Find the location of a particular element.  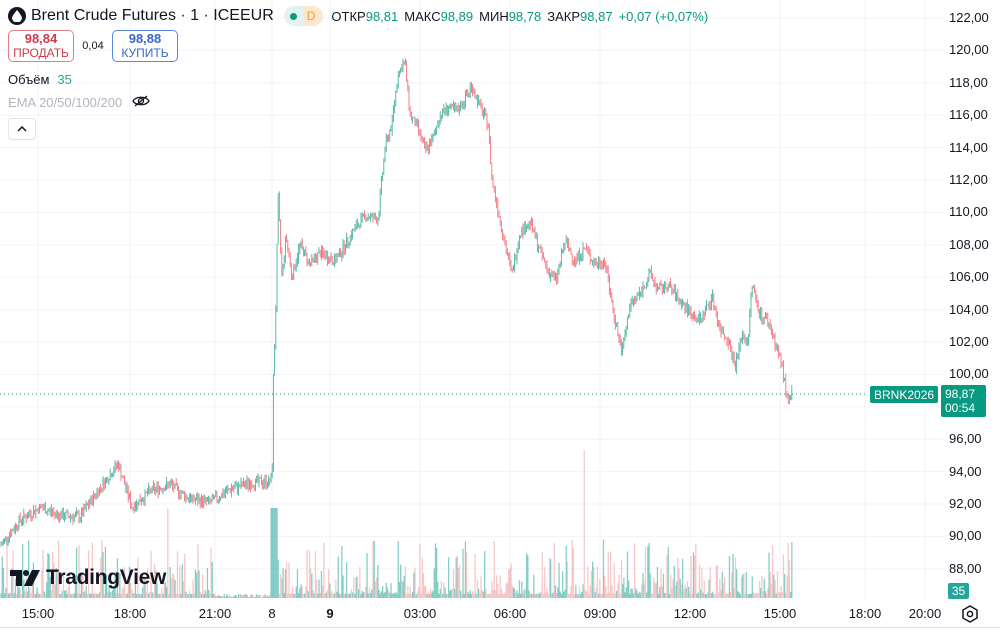

time-axis-label: 21:00 is located at coordinates (215, 613).